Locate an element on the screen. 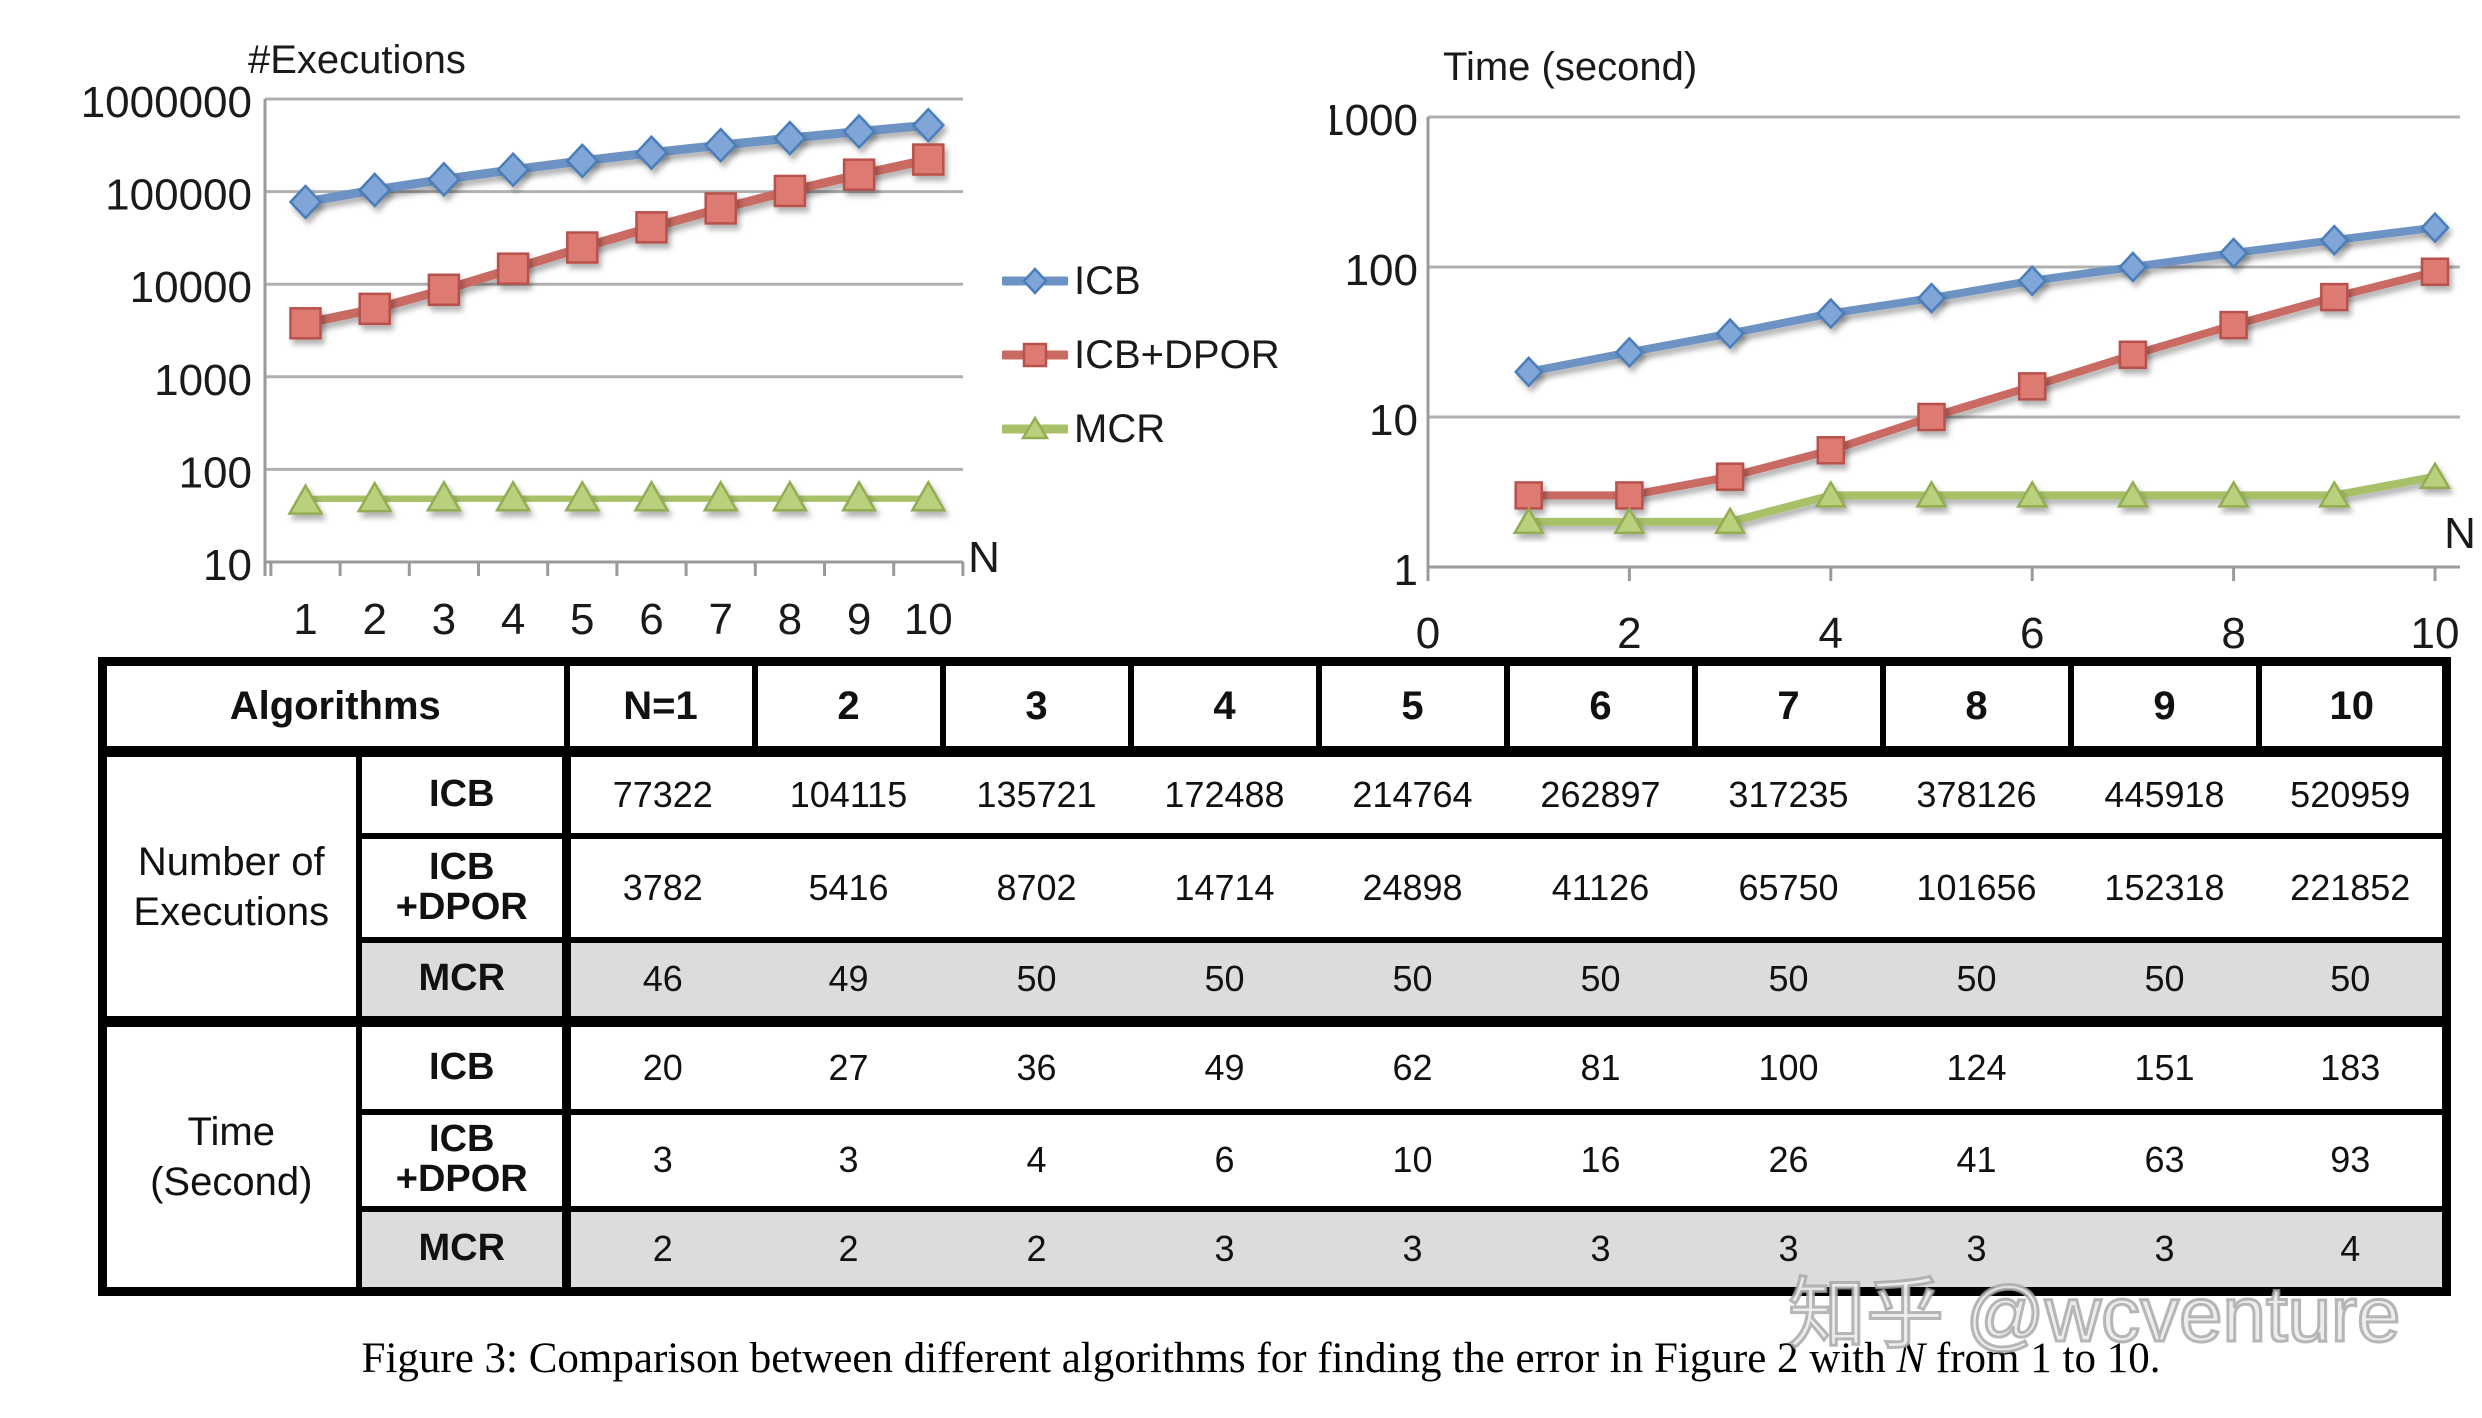 This screenshot has height=1418, width=2482. table-header-row: Algorithms N=1 2 3 4 5 6 7 8 9 10 is located at coordinates (1274, 706).